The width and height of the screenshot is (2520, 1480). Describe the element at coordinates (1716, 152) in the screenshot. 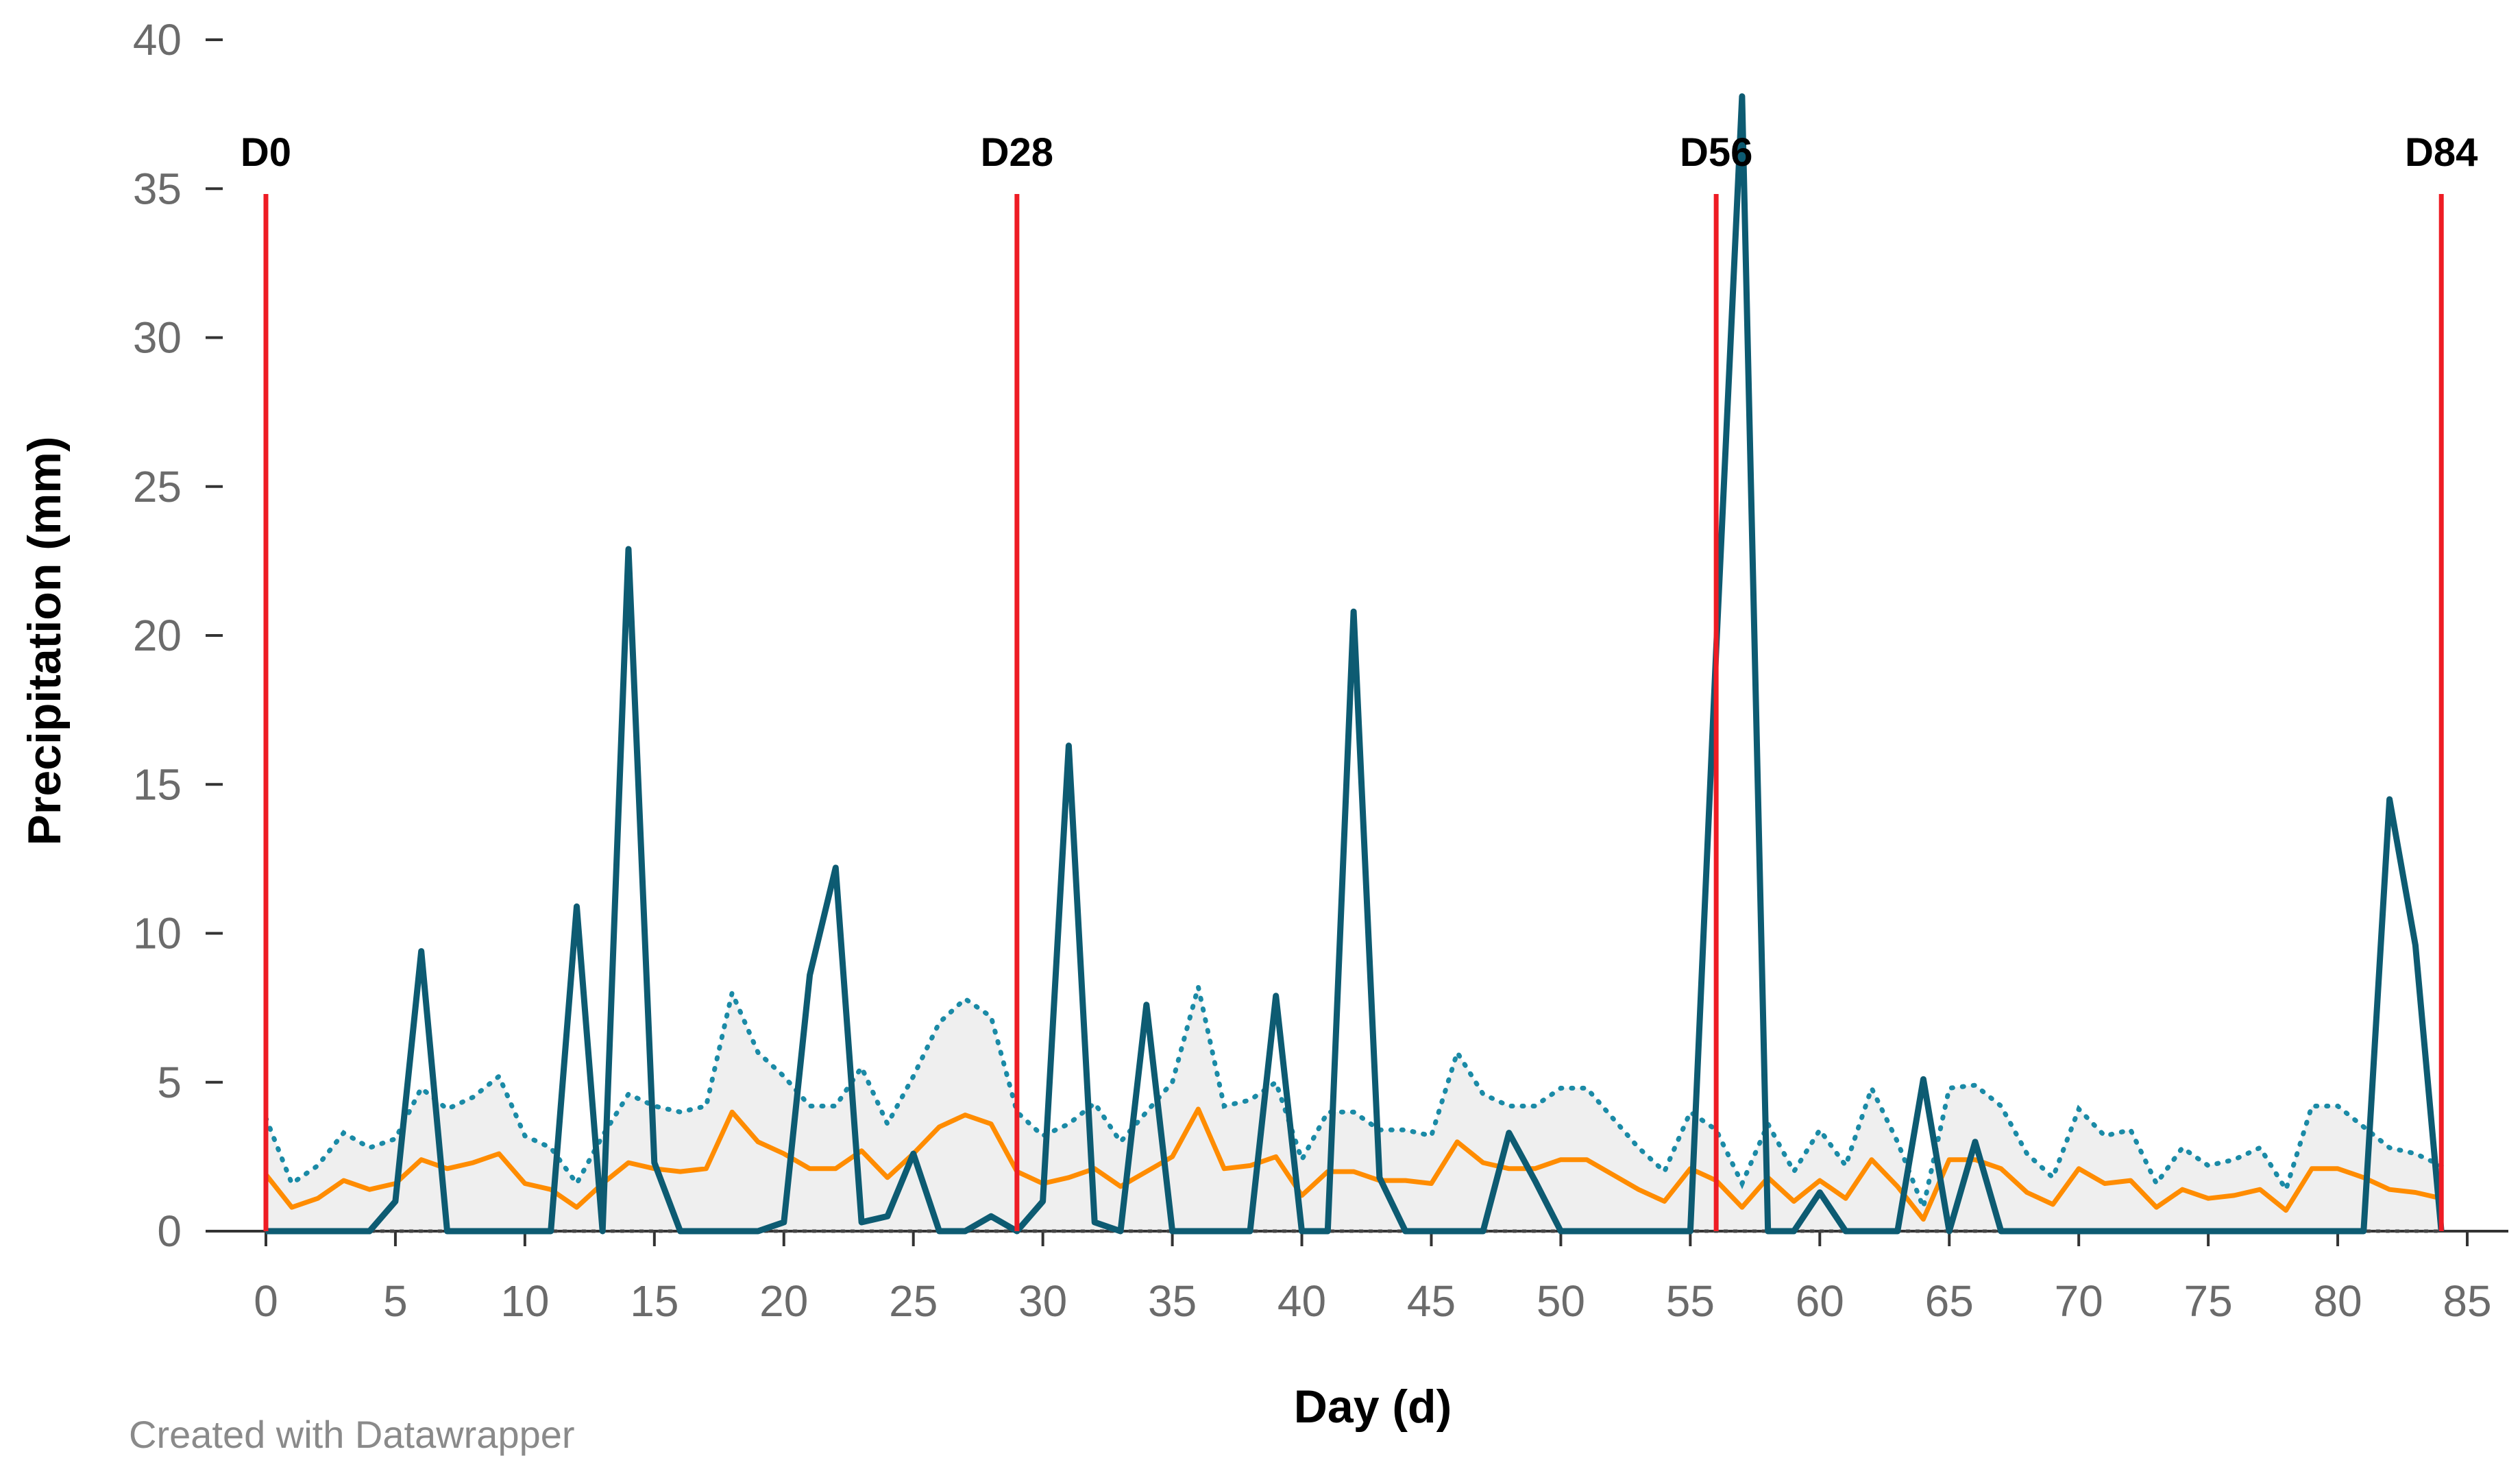

I see `marker-label-d56: D56` at that location.